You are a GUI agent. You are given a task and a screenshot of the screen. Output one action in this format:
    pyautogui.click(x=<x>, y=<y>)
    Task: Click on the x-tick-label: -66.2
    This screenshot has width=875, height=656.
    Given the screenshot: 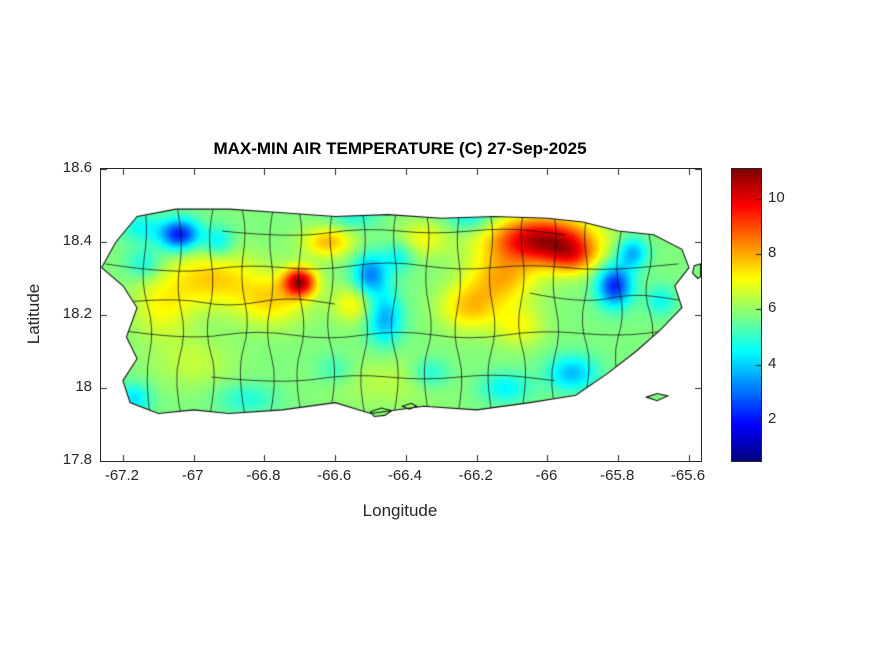 What is the action you would take?
    pyautogui.click(x=475, y=475)
    